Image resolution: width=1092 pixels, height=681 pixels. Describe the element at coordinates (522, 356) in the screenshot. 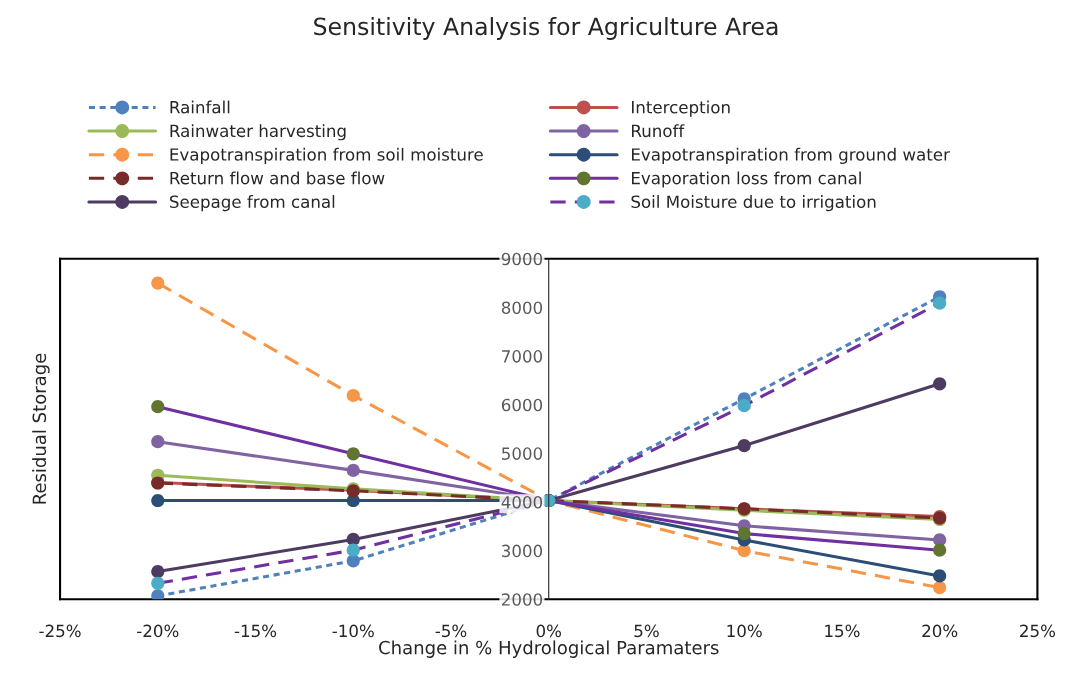

I see `y-tick-label: 7000` at that location.